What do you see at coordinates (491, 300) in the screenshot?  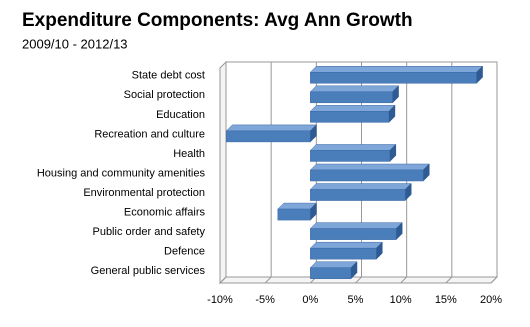 I see `x-tick-label: 20%` at bounding box center [491, 300].